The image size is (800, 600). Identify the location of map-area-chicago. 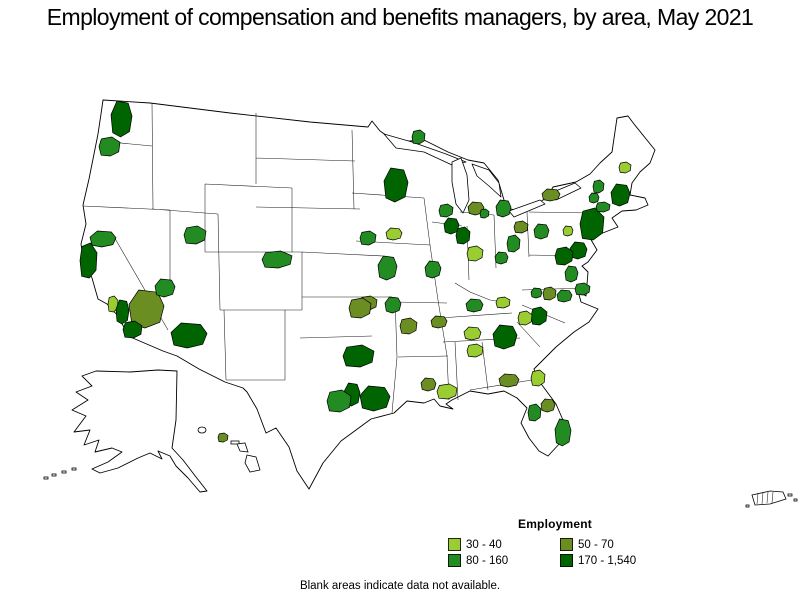
(463, 235).